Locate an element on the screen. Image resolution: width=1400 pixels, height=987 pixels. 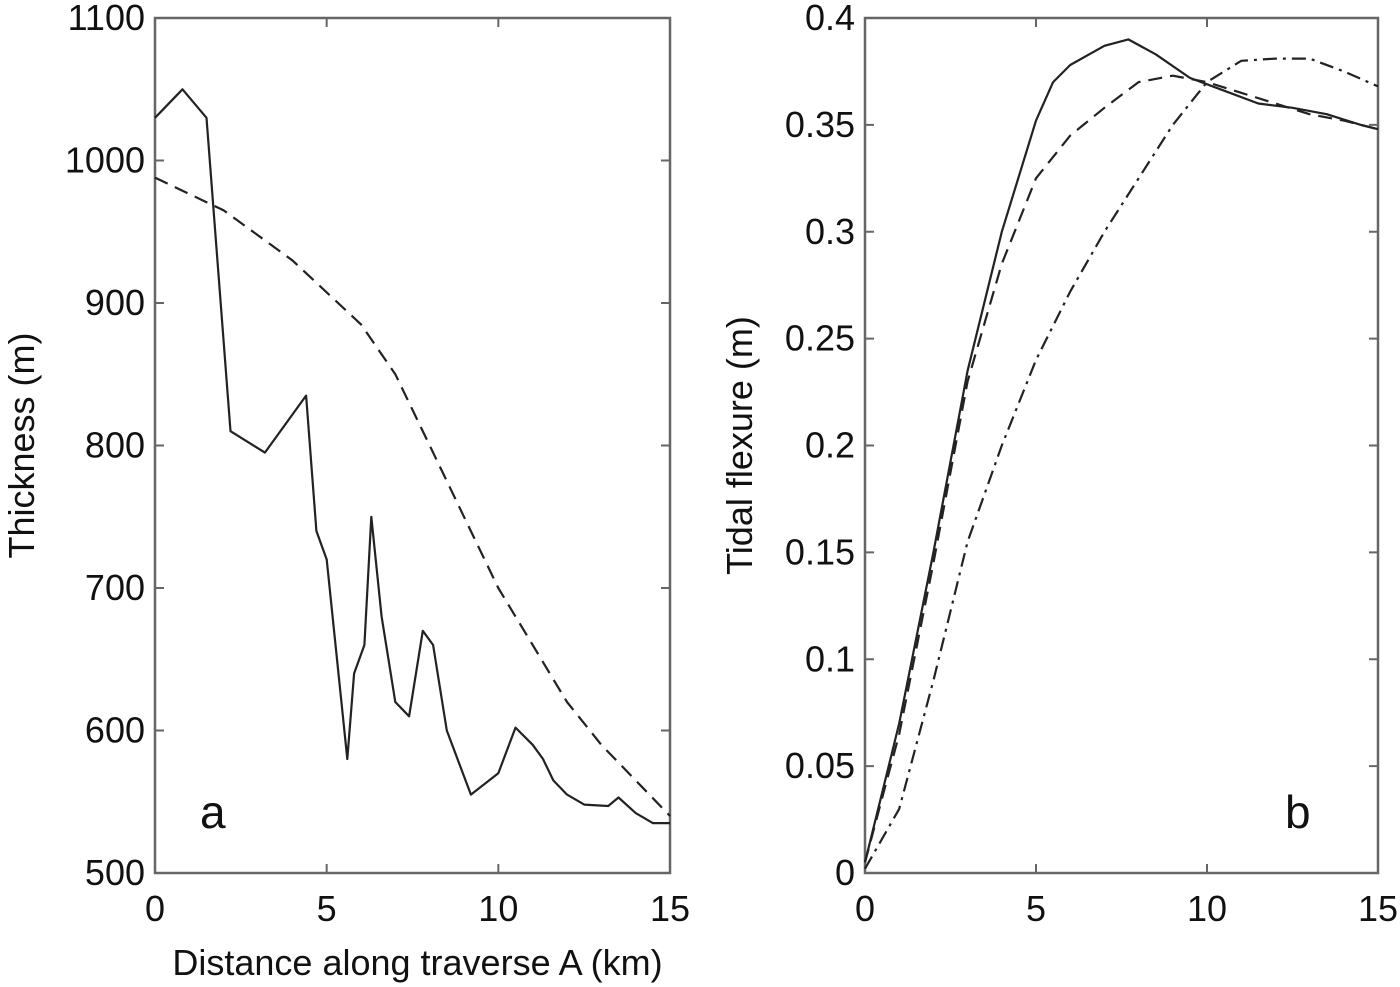
y-tick-label: 0.2 is located at coordinates (830, 445).